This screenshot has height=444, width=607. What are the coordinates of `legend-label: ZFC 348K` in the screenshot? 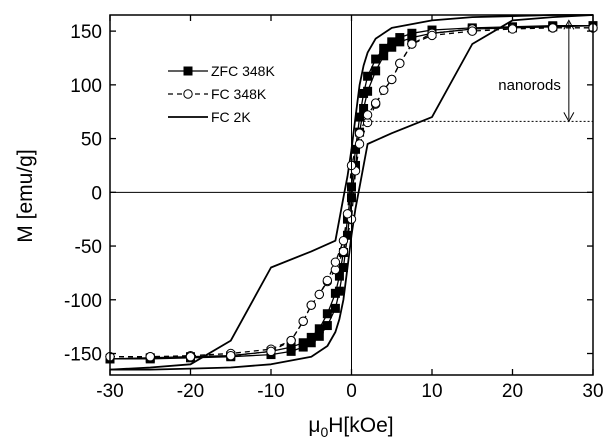 It's located at (243, 71).